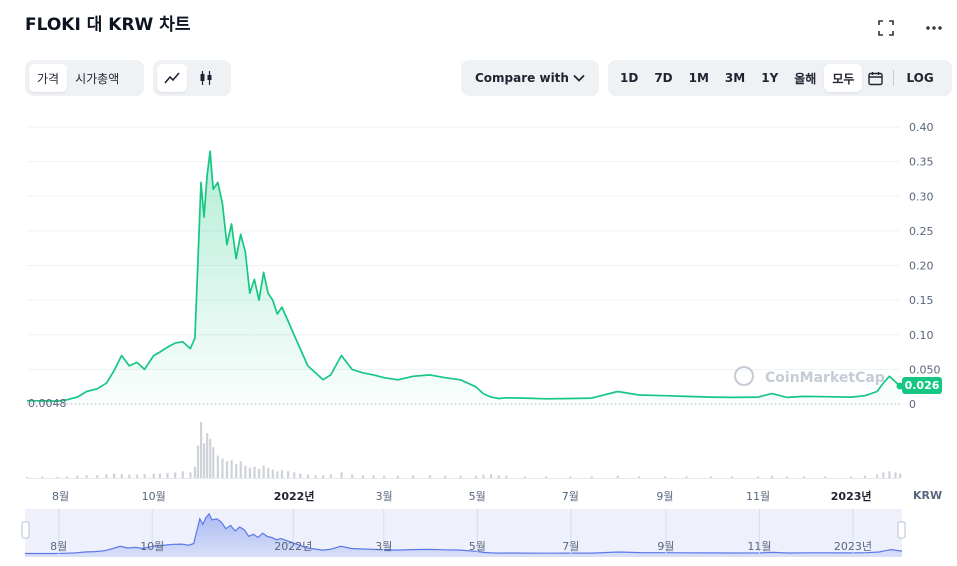 The image size is (957, 566). Describe the element at coordinates (629, 78) in the screenshot. I see `range-1d: 1D` at that location.